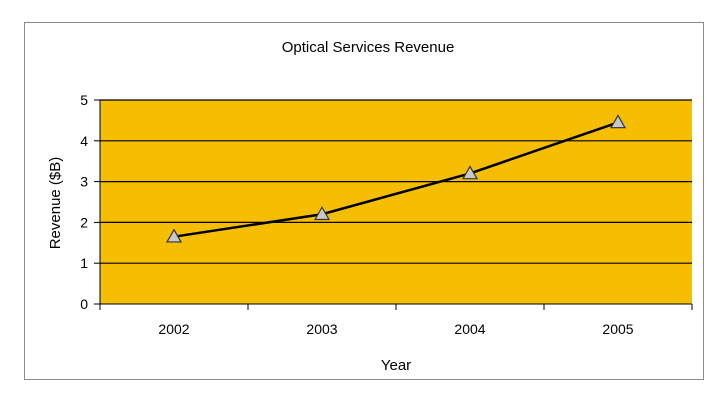  I want to click on y-tick-label: 2, so click(84, 222).